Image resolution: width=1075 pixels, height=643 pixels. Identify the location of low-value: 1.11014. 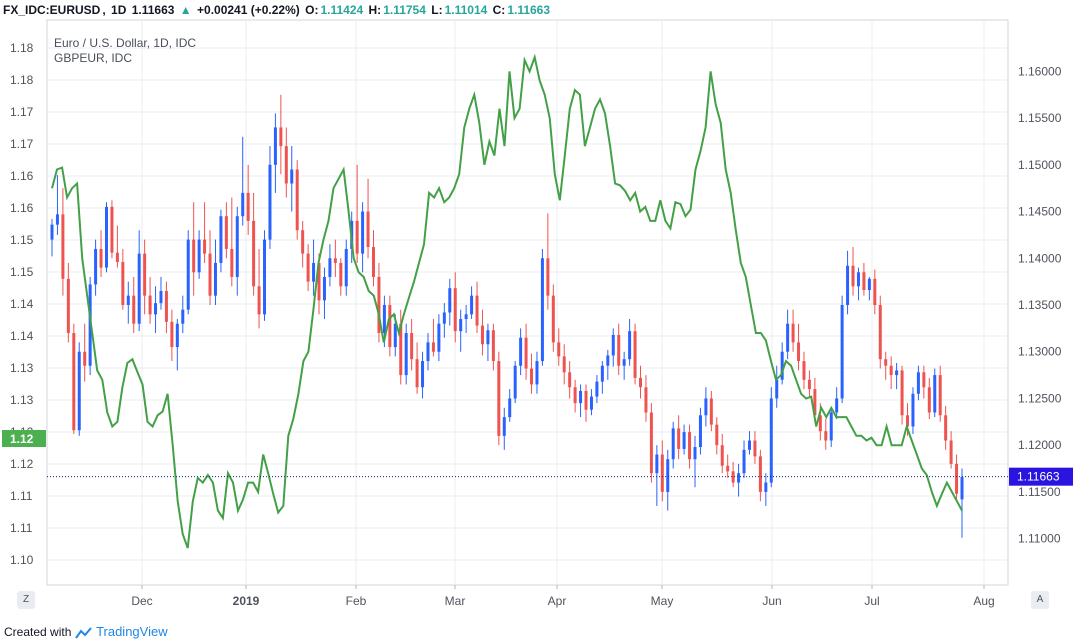
(466, 10).